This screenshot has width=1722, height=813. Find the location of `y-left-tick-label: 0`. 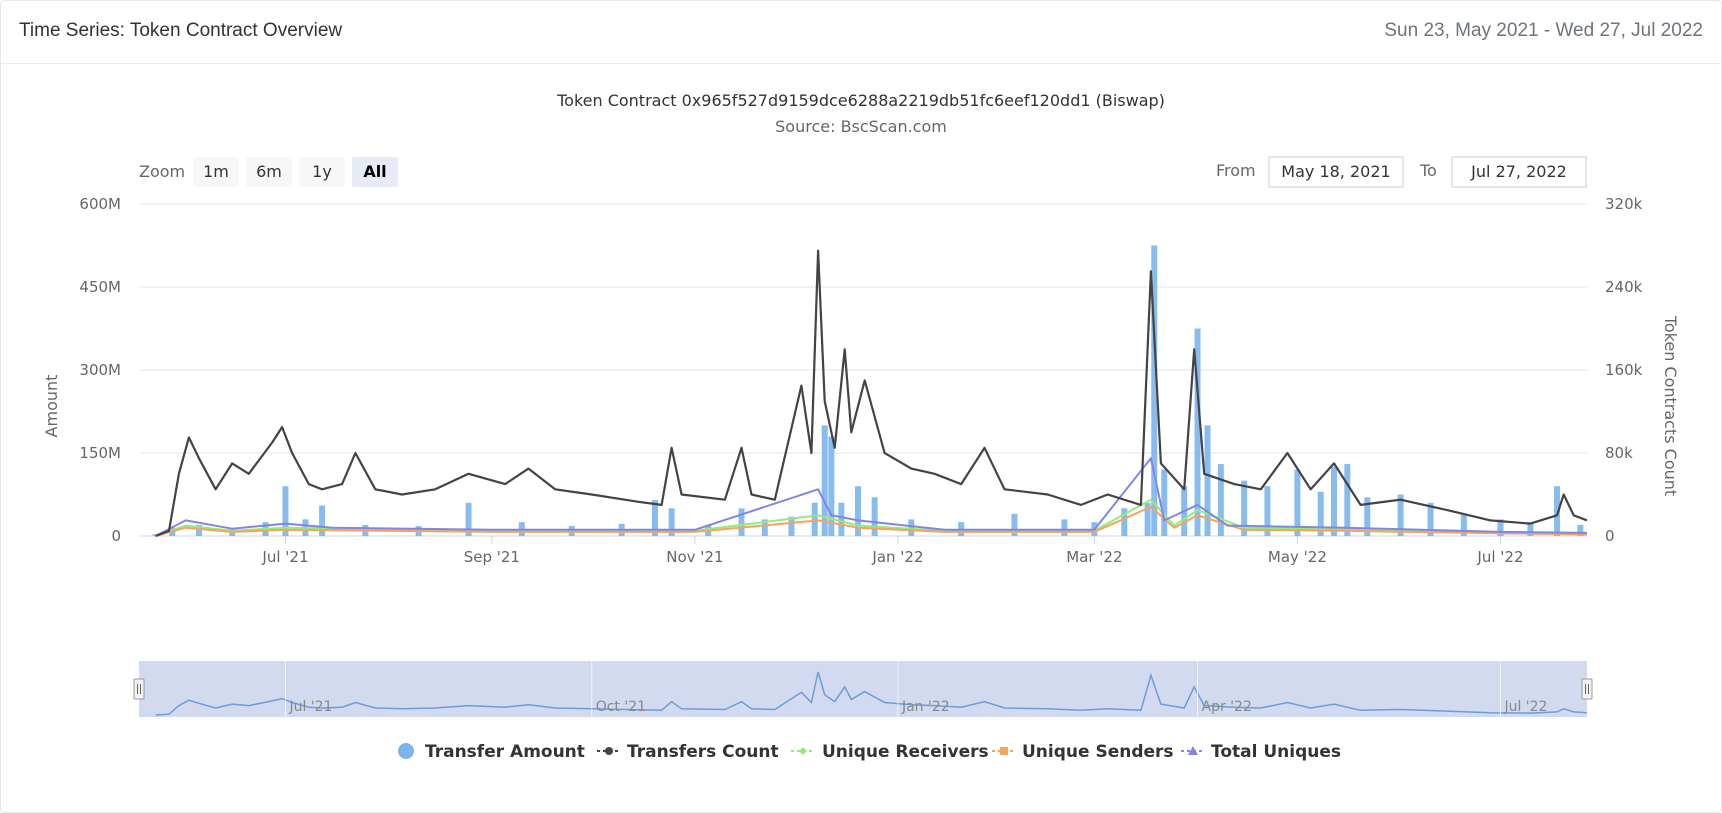

y-left-tick-label: 0 is located at coordinates (116, 536).